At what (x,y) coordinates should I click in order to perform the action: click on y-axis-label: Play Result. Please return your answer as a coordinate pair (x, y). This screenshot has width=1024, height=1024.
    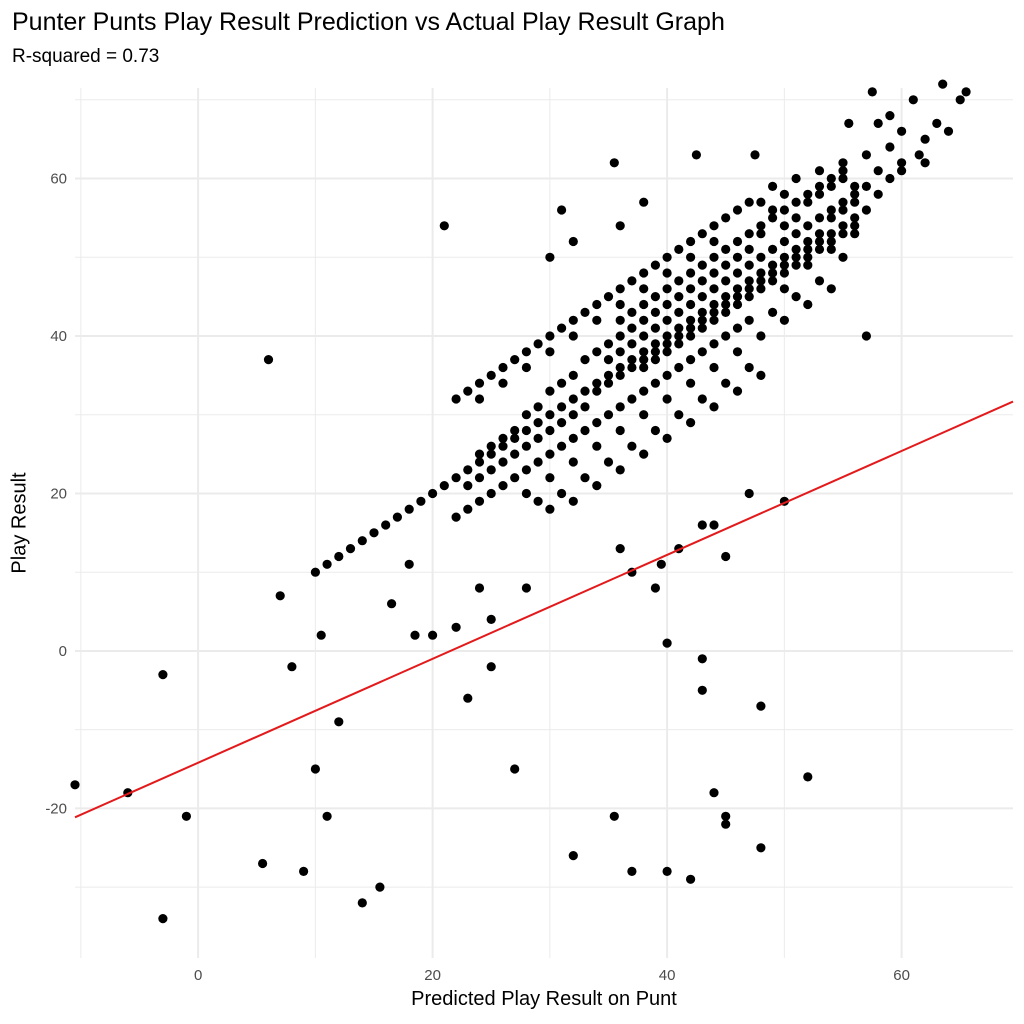
    Looking at the image, I should click on (19, 523).